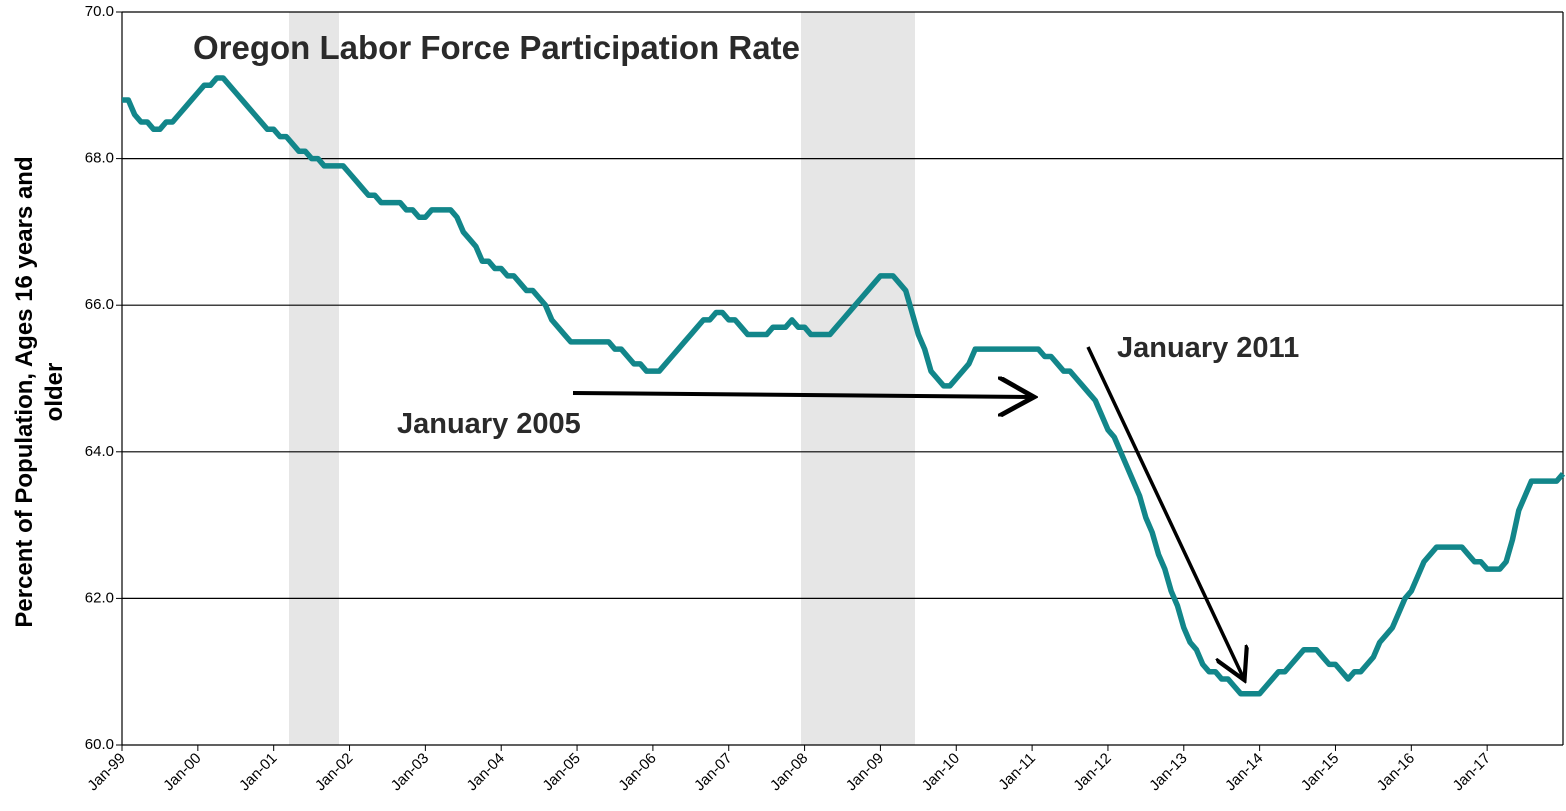 The height and width of the screenshot is (811, 1566). What do you see at coordinates (410, 772) in the screenshot?
I see `x-tick-label: Jan-03` at bounding box center [410, 772].